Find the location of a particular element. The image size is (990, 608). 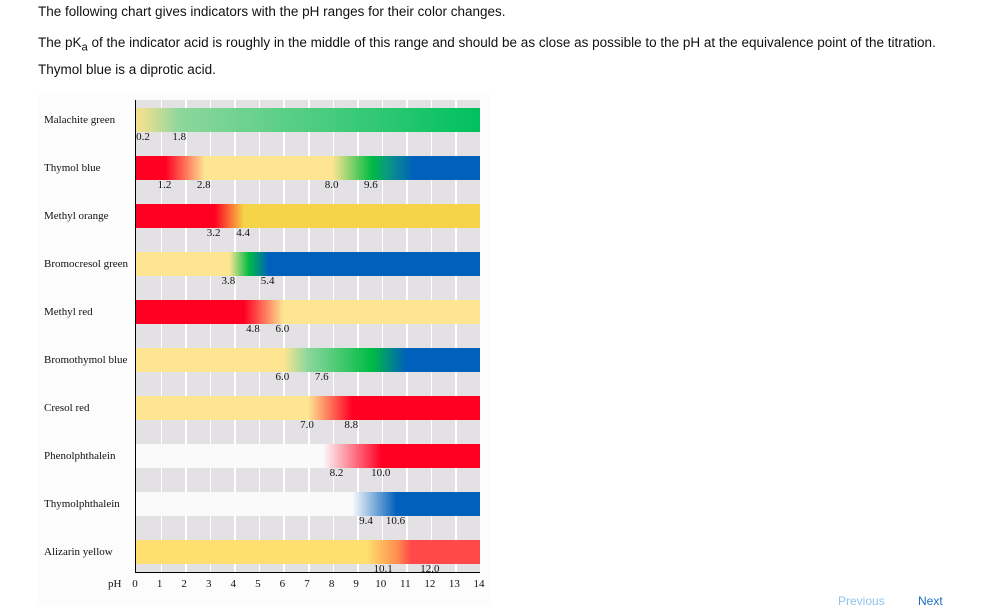

x-tick-label: 7 is located at coordinates (307, 584).